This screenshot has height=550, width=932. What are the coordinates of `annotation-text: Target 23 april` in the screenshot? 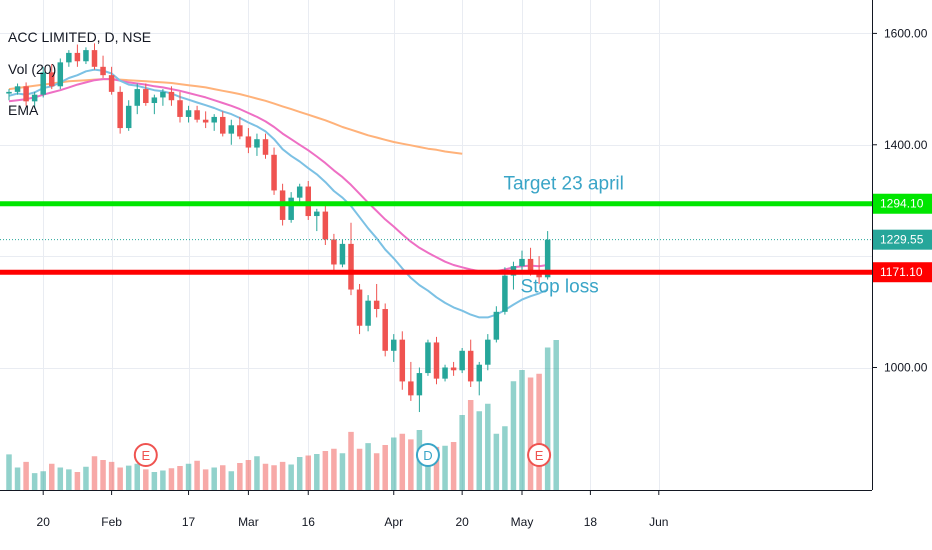 It's located at (563, 183).